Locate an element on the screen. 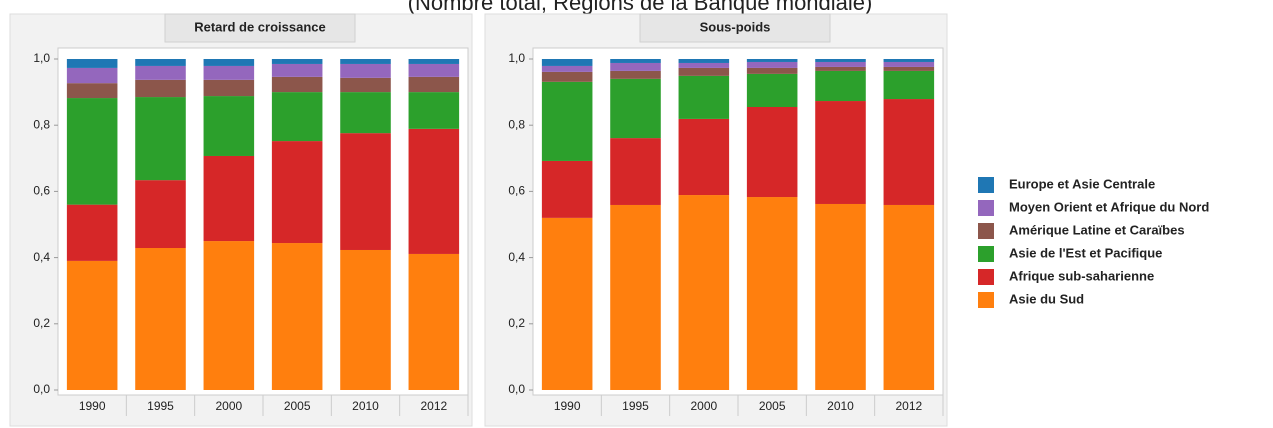 The width and height of the screenshot is (1273, 428). y-tick-label: 0,6 is located at coordinates (516, 191).